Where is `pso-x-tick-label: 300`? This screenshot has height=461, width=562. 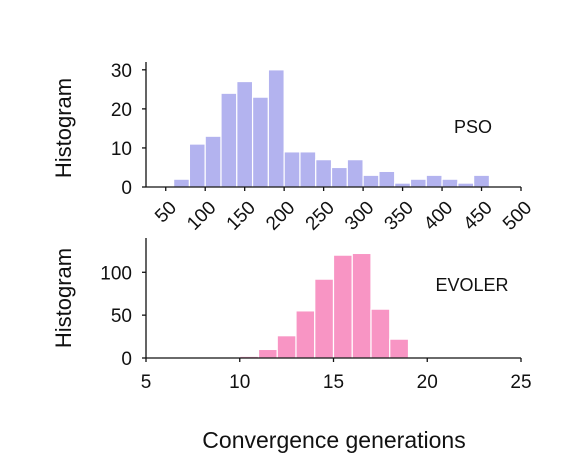 pso-x-tick-label: 300 is located at coordinates (359, 215).